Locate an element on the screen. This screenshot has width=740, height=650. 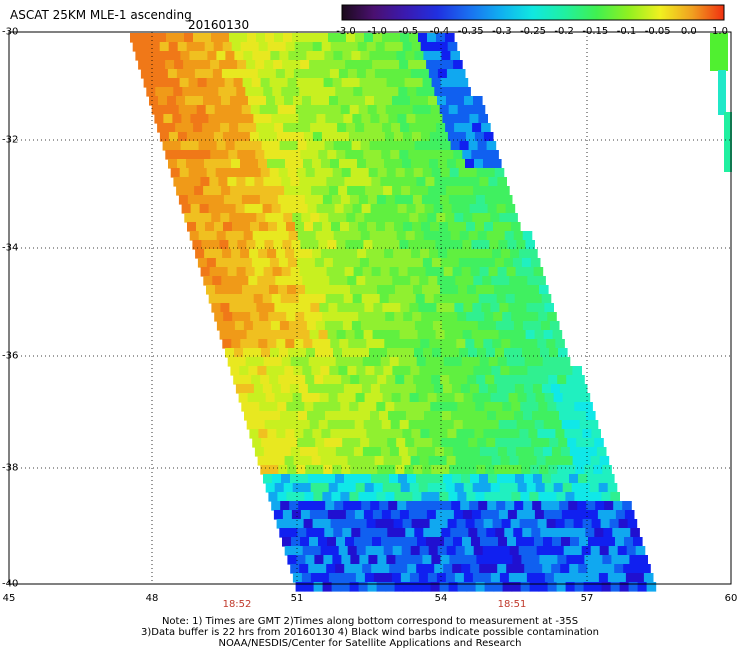
colorbar-tick-label: -1.0 is located at coordinates (377, 31).